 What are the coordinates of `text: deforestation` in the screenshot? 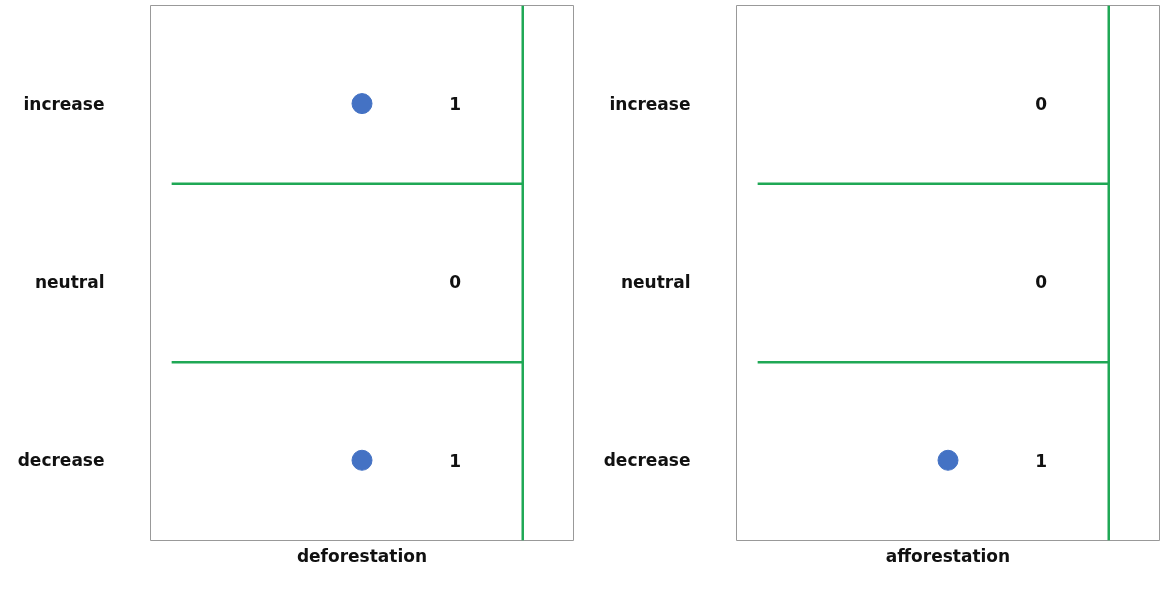 It's located at (362, 555).